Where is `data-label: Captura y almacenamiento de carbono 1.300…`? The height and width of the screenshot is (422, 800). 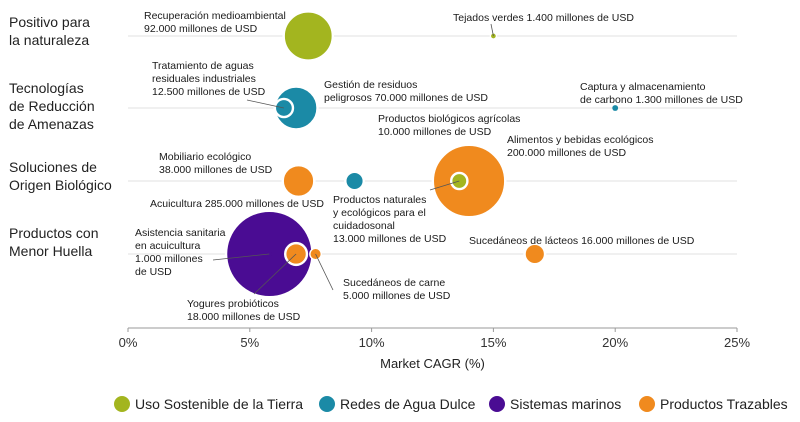 data-label: Captura y almacenamiento de carbono 1.300… is located at coordinates (661, 93).